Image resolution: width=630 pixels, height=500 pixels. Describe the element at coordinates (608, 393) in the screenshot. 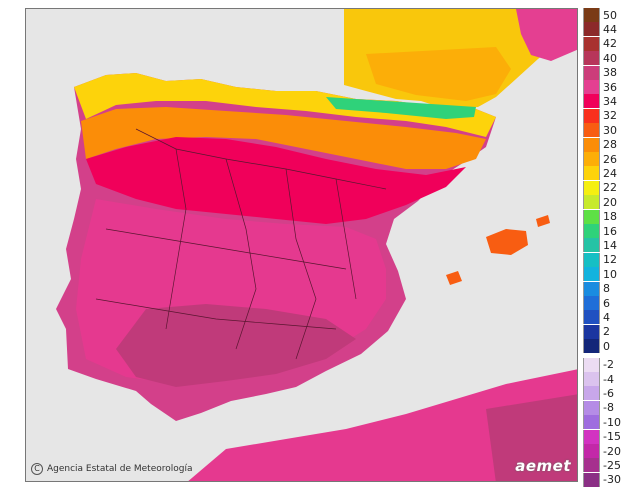

I see `legend-label: -6` at that location.